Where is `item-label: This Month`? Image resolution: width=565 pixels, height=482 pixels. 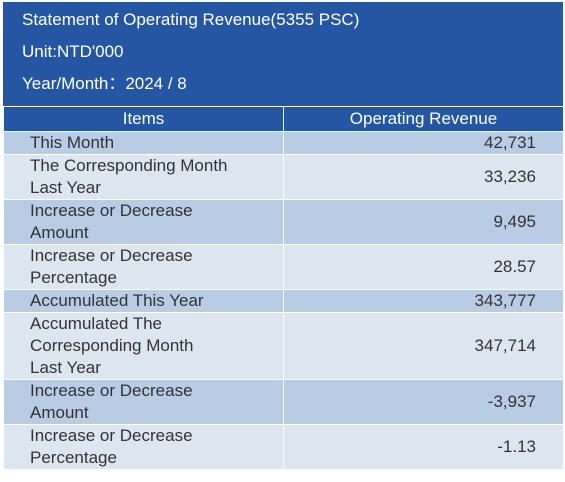
item-label: This Month is located at coordinates (72, 142).